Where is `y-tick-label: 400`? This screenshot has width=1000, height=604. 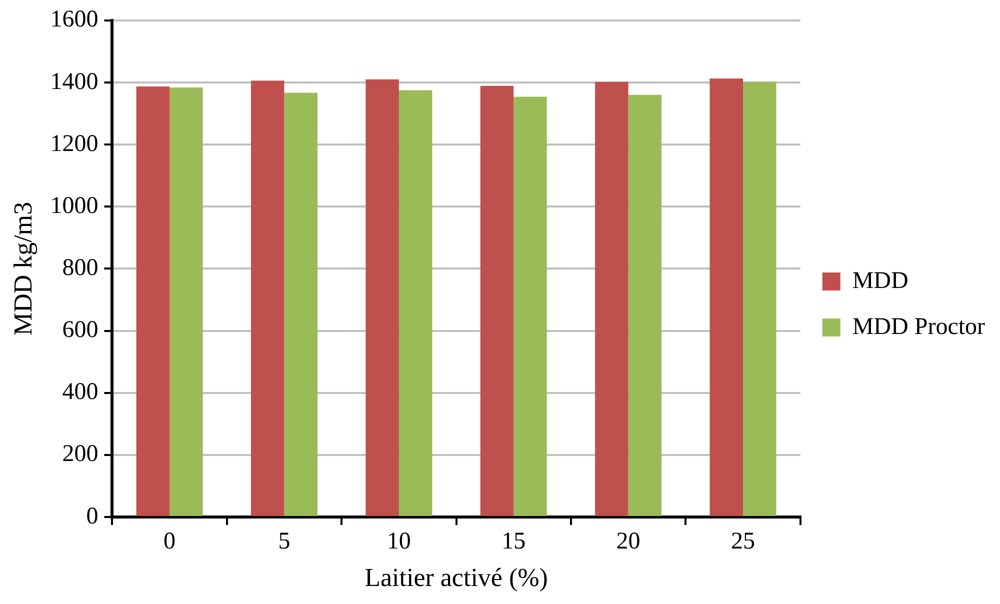
y-tick-label: 400 is located at coordinates (80, 392).